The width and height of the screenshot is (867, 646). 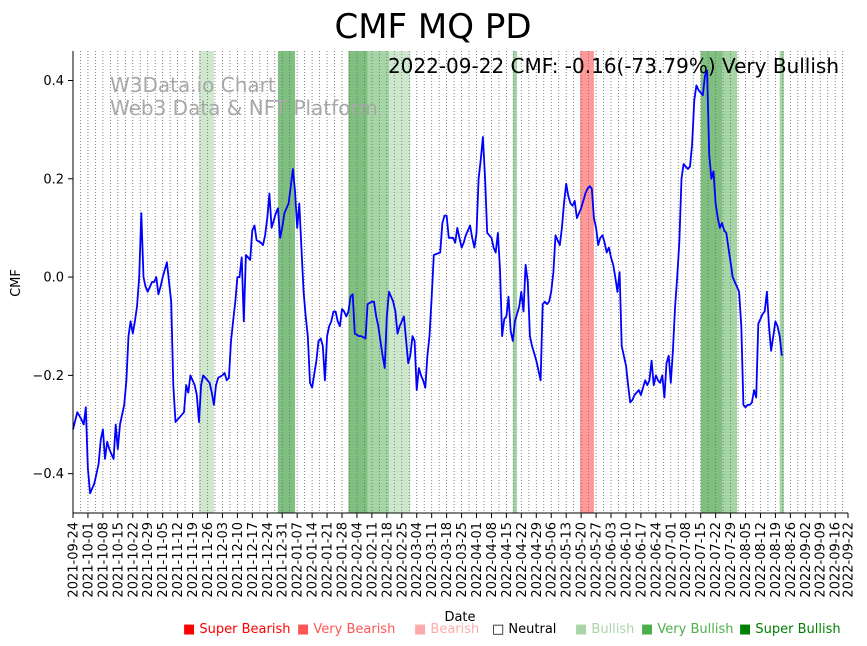 I want to click on x-tick-label: 2022-02-18, so click(x=387, y=560).